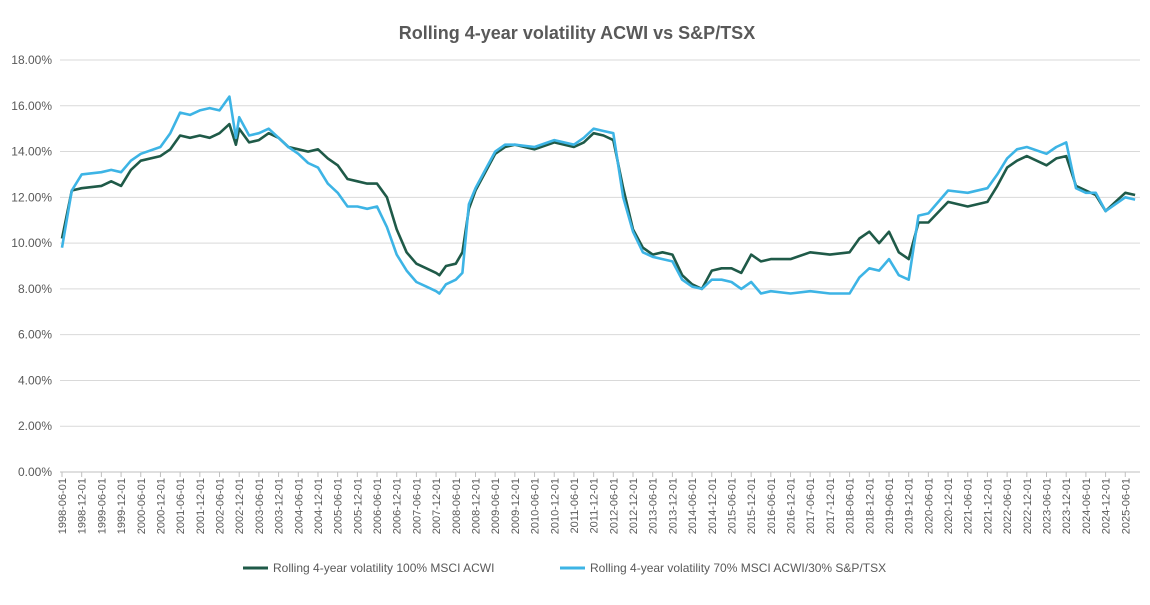 This screenshot has width=1150, height=605. I want to click on x-tick-label: 2020-06-01, so click(929, 506).